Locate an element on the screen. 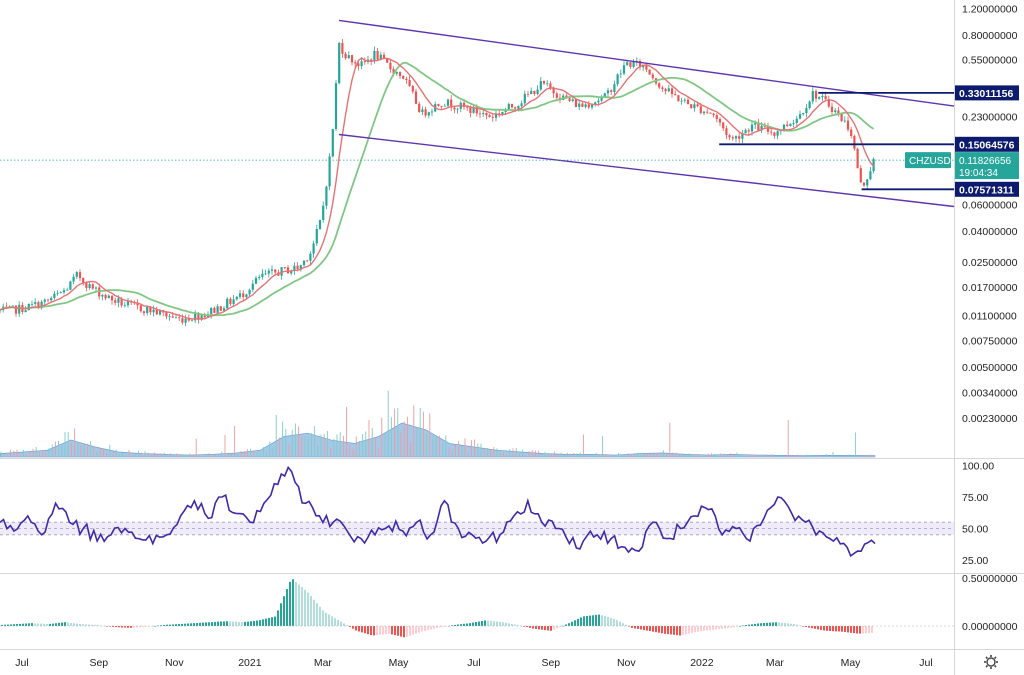 The image size is (1024, 675). price-axis-label: 0.02500000 is located at coordinates (990, 263).